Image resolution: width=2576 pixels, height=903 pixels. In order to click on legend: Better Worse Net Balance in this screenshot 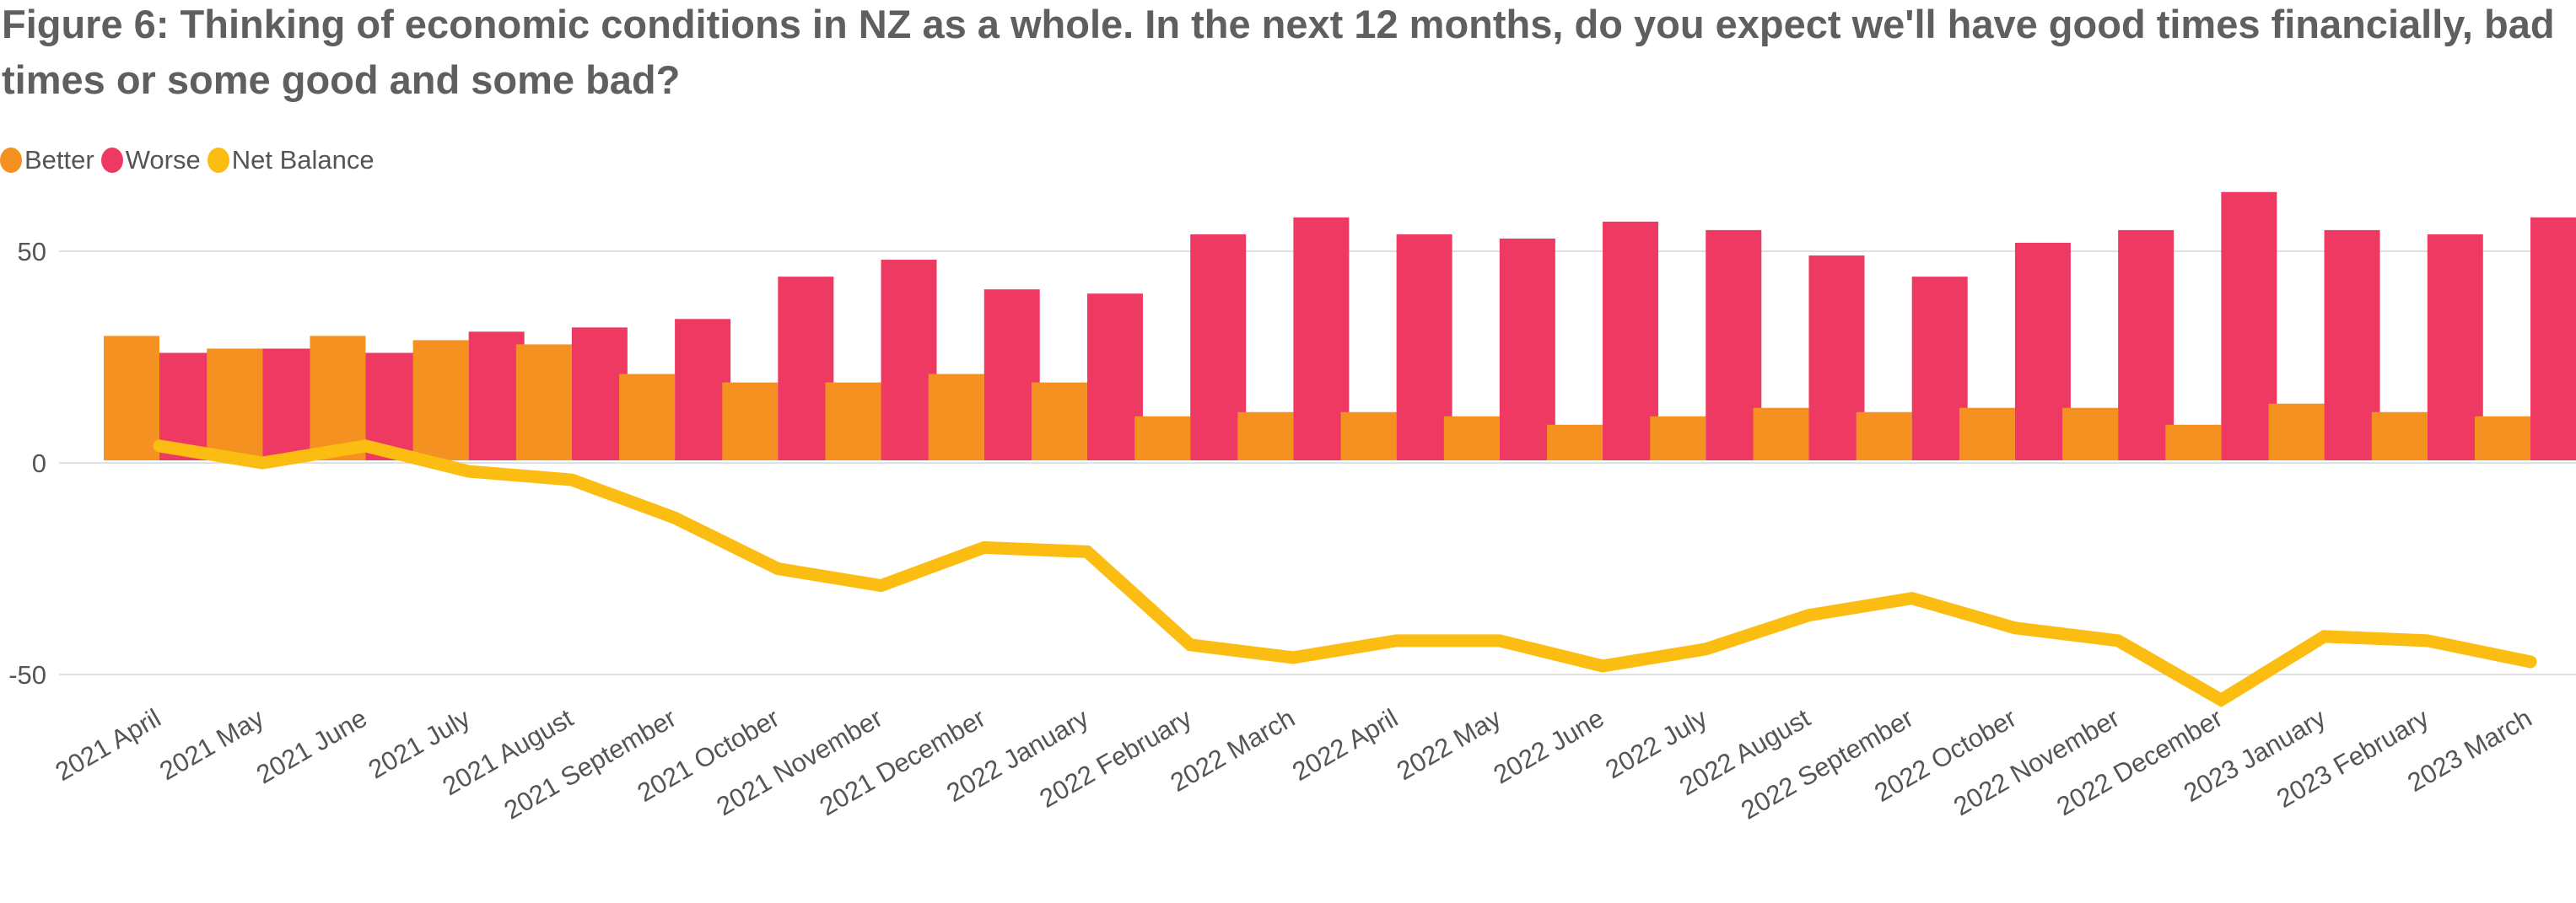, I will do `click(187, 160)`.